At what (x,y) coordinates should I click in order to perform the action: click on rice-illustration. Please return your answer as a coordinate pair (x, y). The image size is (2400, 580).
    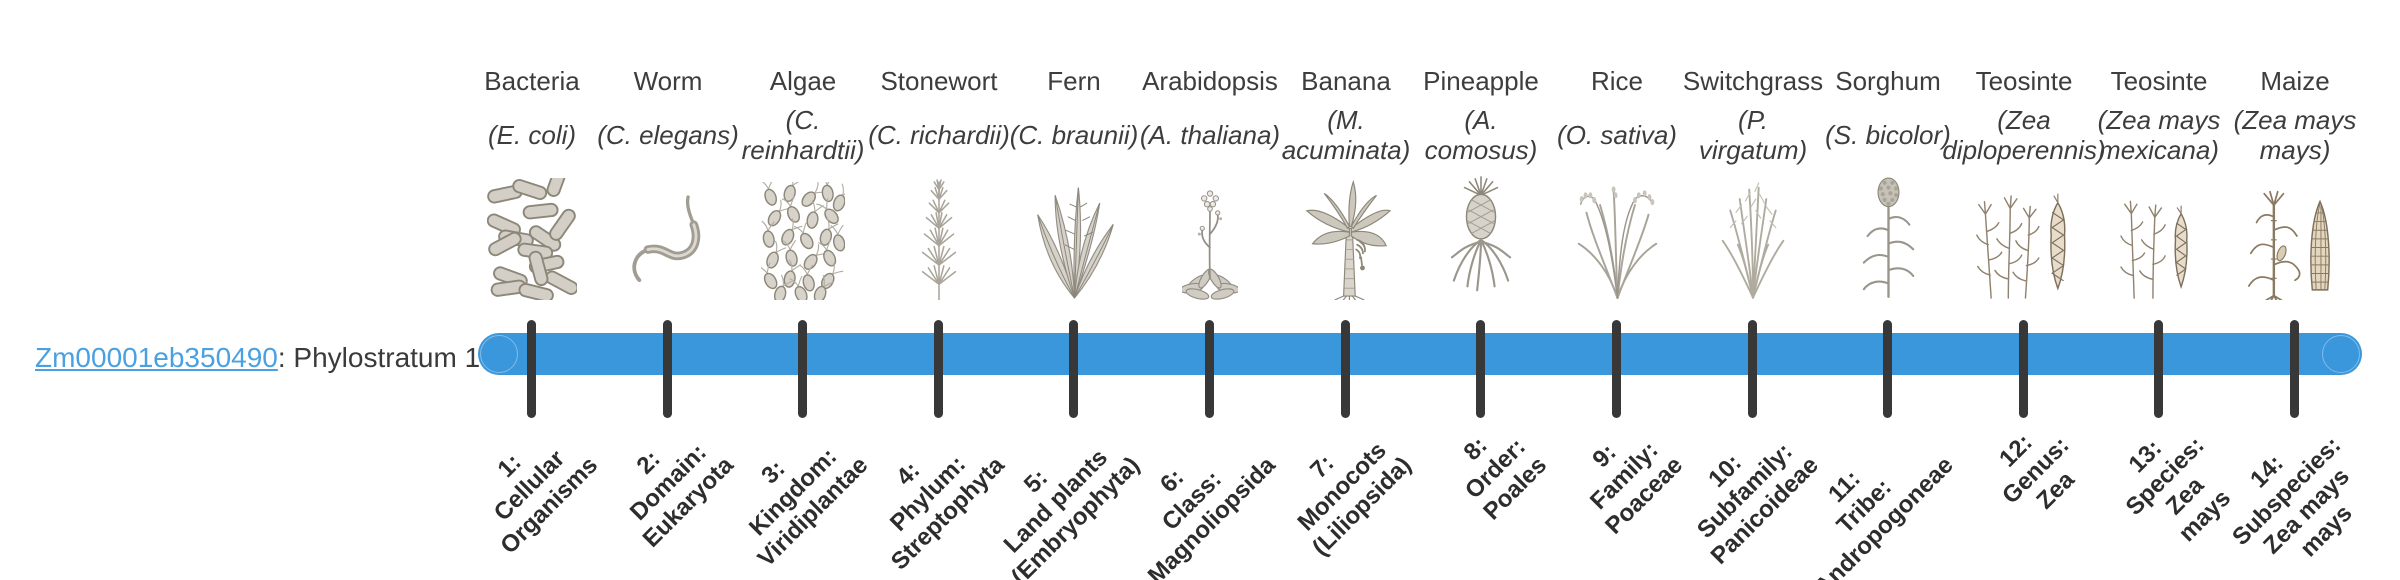
    Looking at the image, I should click on (1617, 235).